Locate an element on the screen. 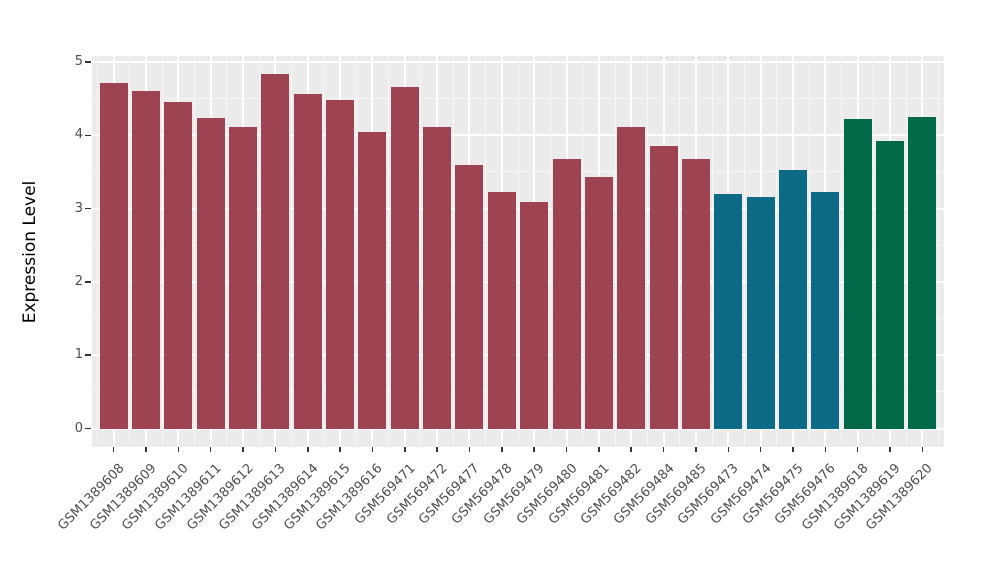 The height and width of the screenshot is (580, 1000). bar-GSM569485 is located at coordinates (695, 293).